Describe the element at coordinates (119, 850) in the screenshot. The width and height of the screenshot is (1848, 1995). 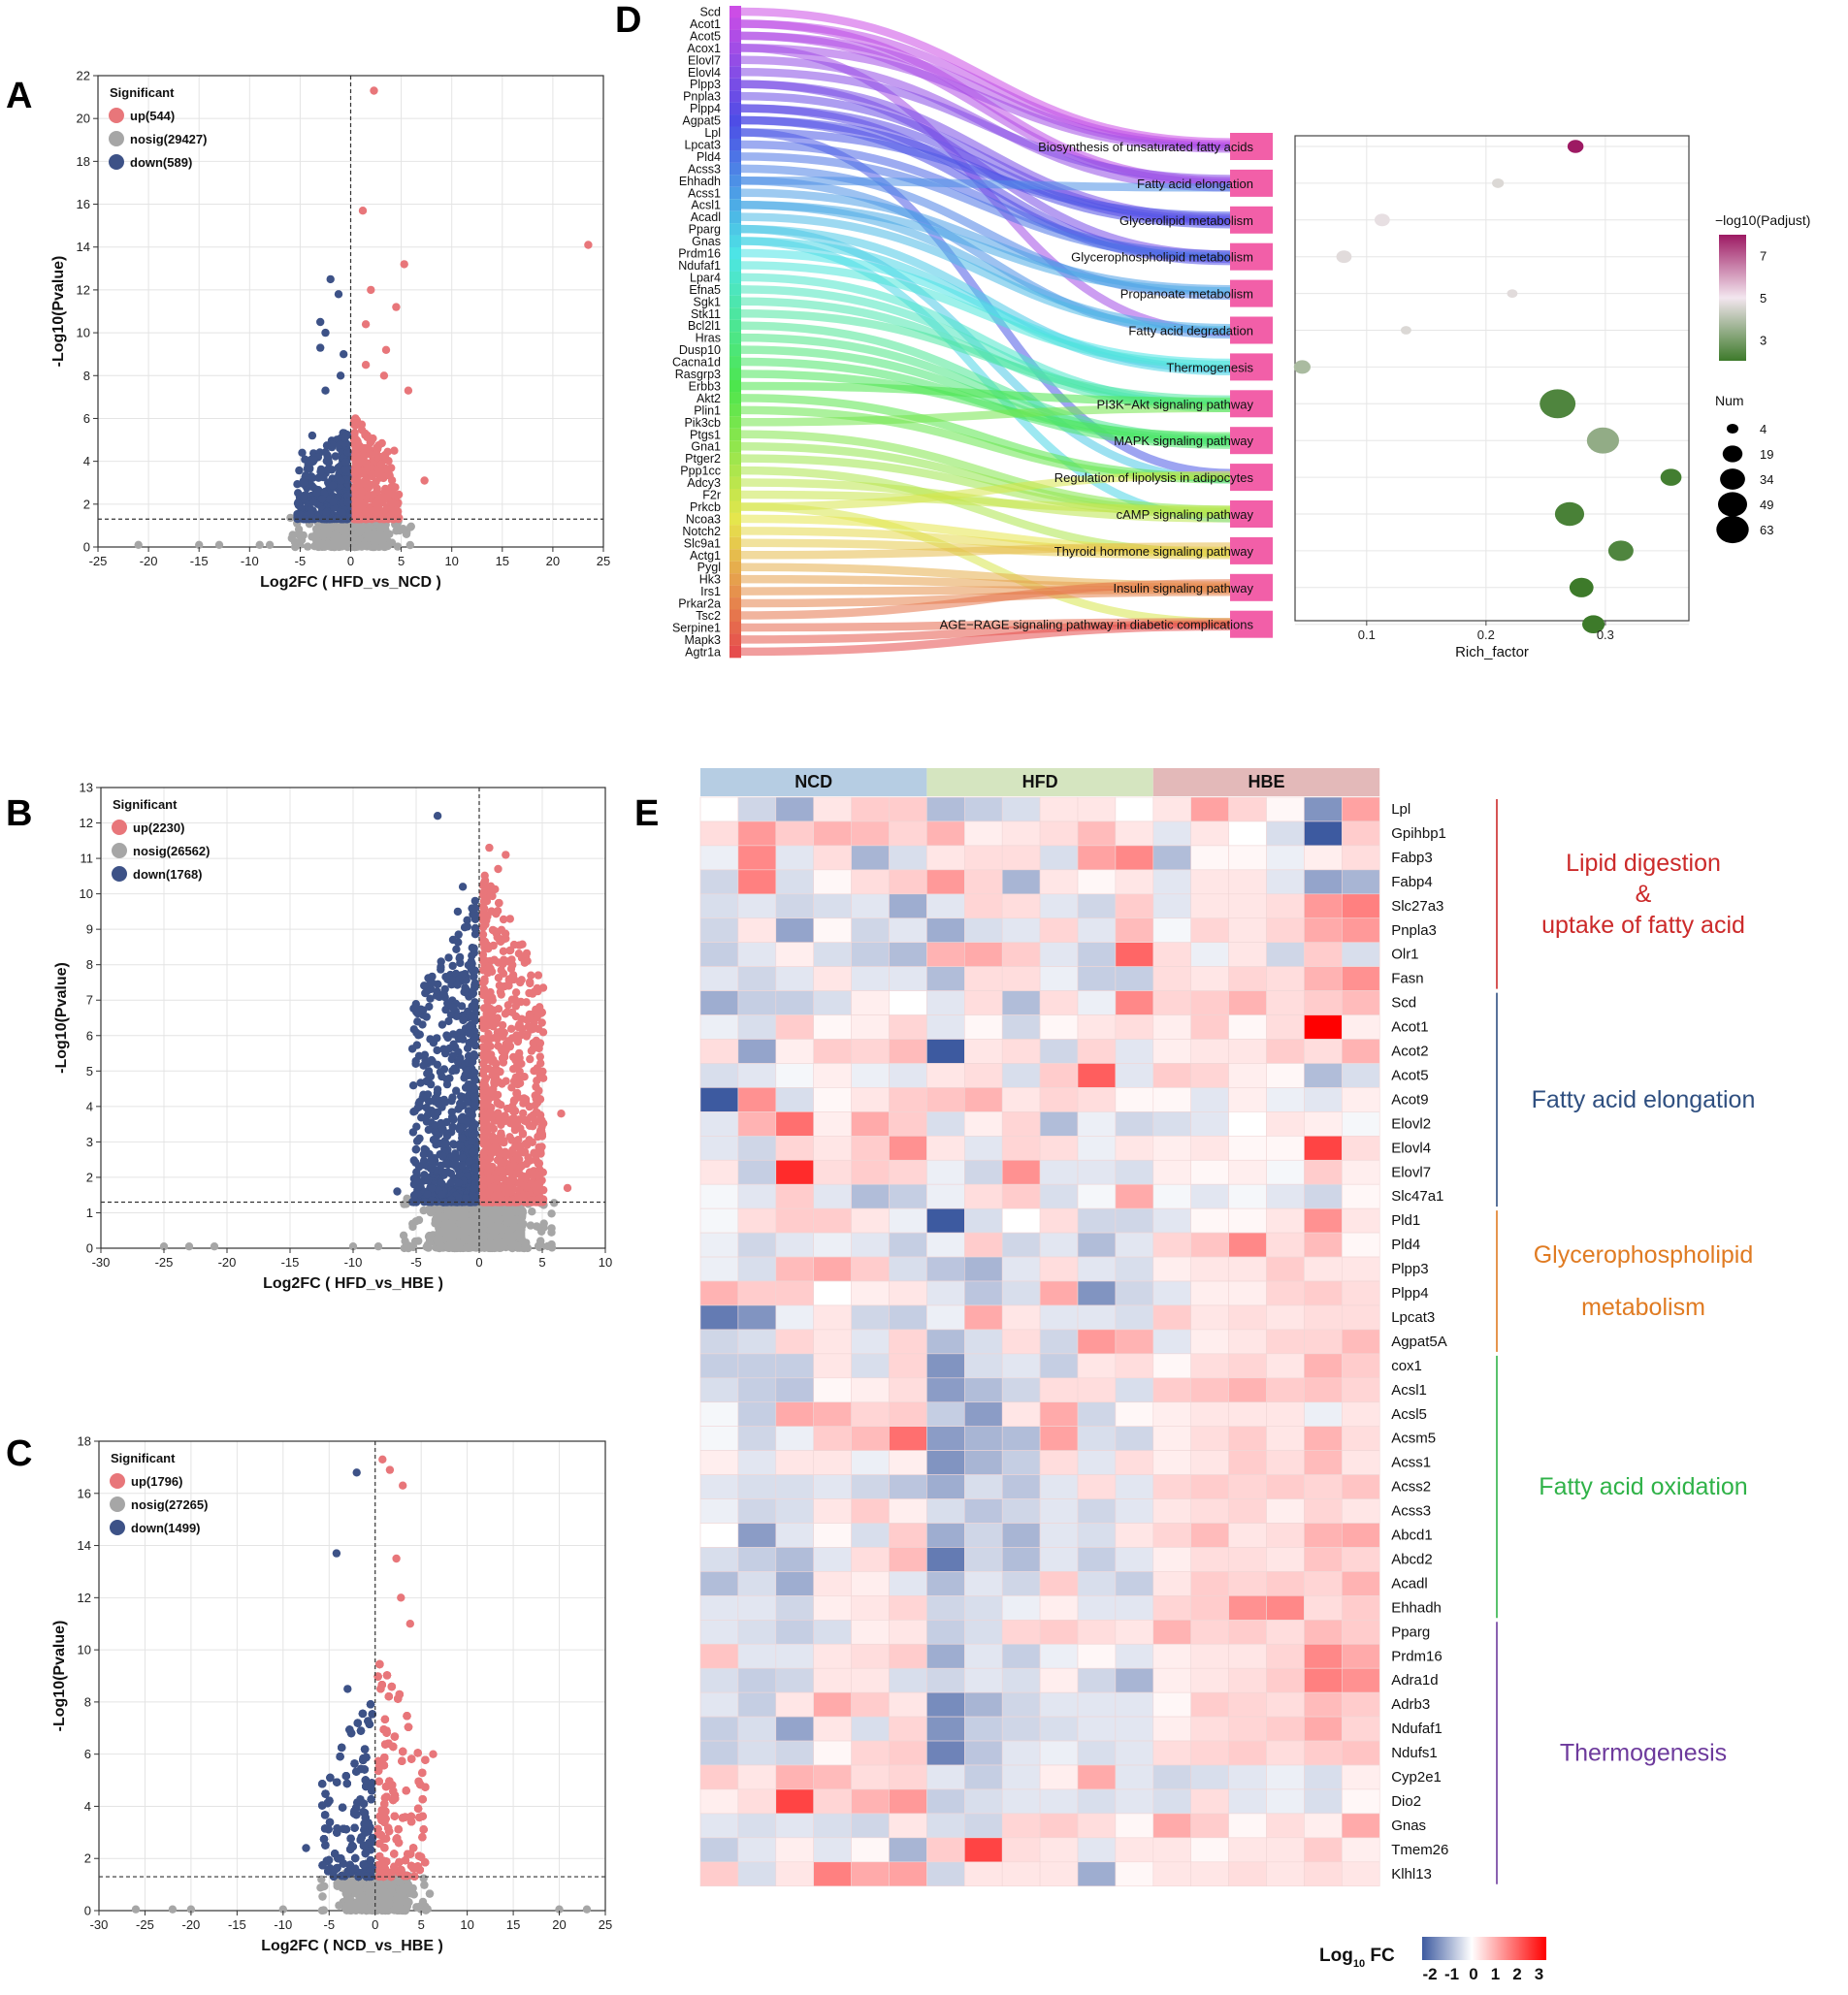
I see `legend-marker-nosig` at that location.